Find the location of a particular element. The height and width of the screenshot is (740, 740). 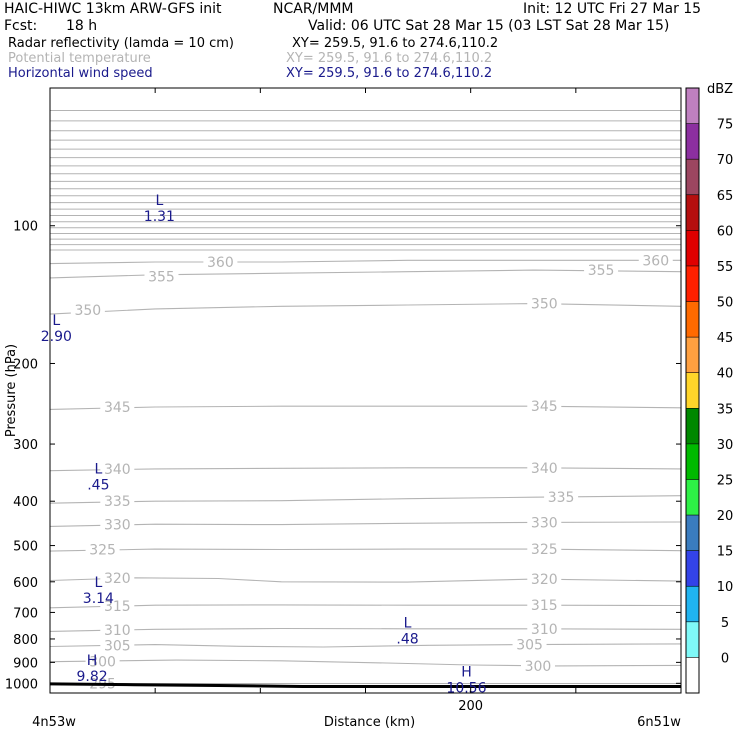

y-tick-label: 300 is located at coordinates (25, 445).